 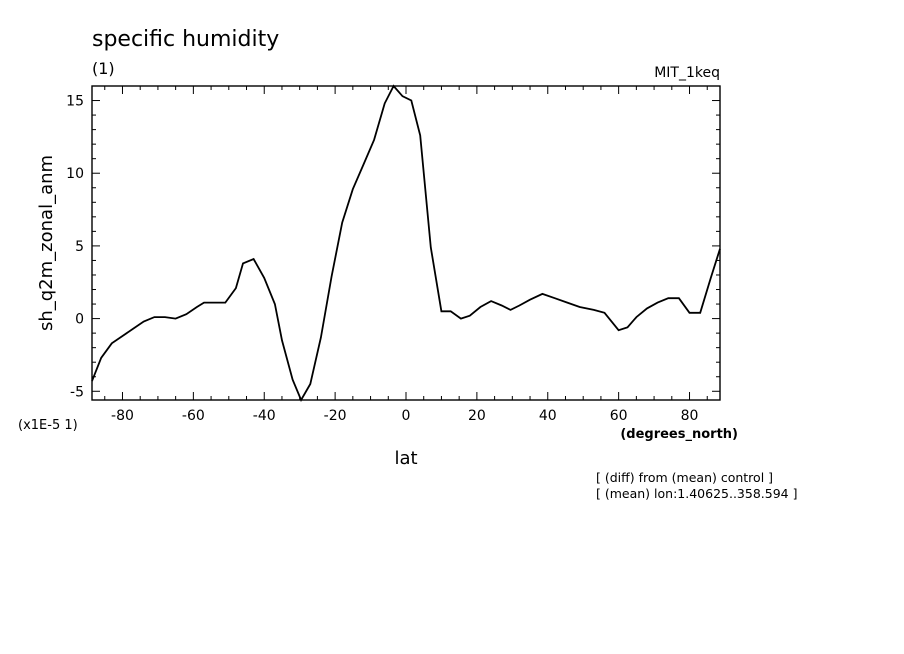 What do you see at coordinates (122, 416) in the screenshot?
I see `x-tick-label: -80` at bounding box center [122, 416].